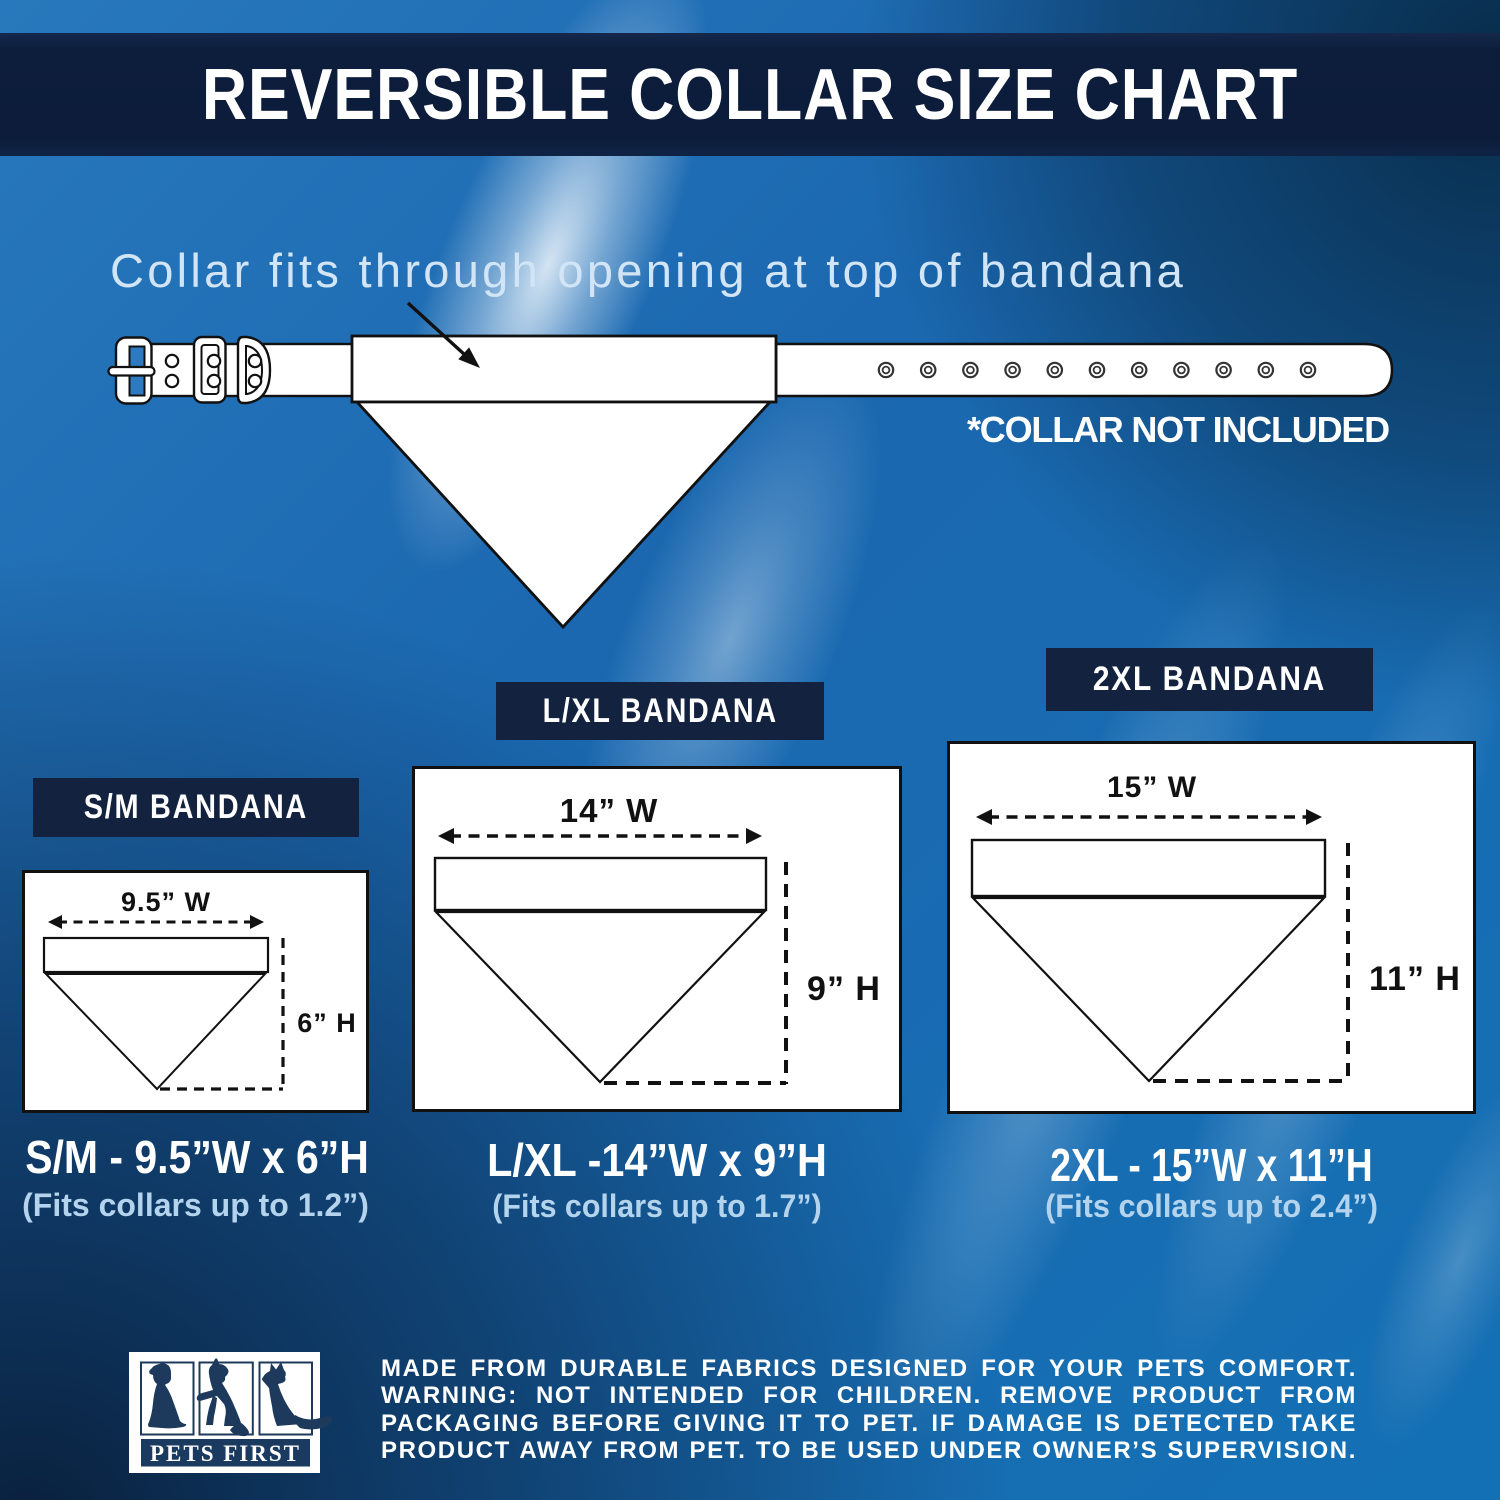 This screenshot has height=1500, width=1500. What do you see at coordinates (166, 902) in the screenshot?
I see `svg-text: 9.5” W` at bounding box center [166, 902].